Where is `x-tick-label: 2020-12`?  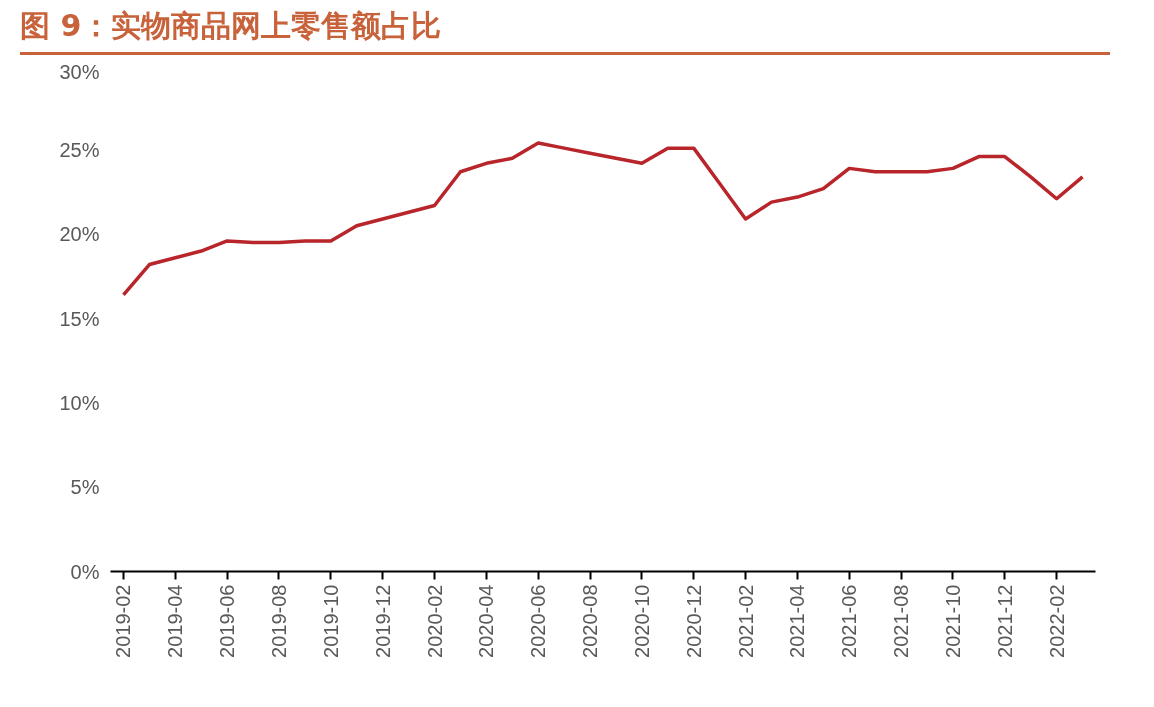
x-tick-label: 2020-12 is located at coordinates (693, 621).